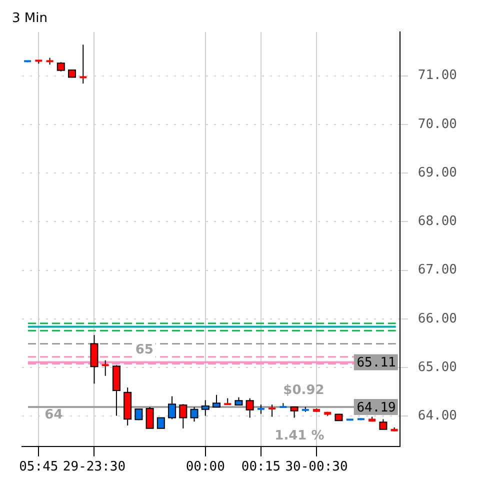 The height and width of the screenshot is (486, 479). I want to click on y-tick-label: 67.00, so click(438, 270).